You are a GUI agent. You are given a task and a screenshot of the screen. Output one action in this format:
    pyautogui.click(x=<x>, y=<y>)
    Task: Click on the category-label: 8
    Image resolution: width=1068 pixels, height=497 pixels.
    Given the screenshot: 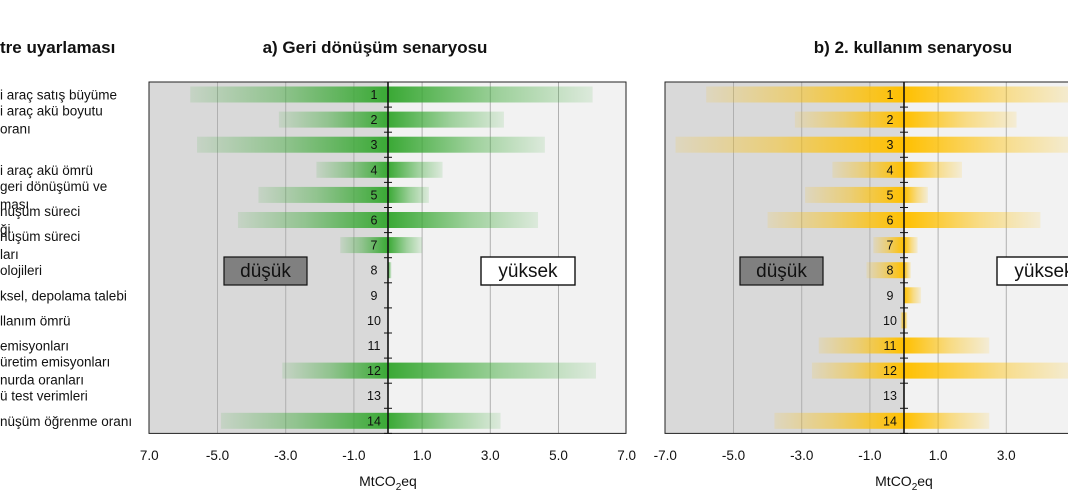 What is the action you would take?
    pyautogui.click(x=890, y=271)
    